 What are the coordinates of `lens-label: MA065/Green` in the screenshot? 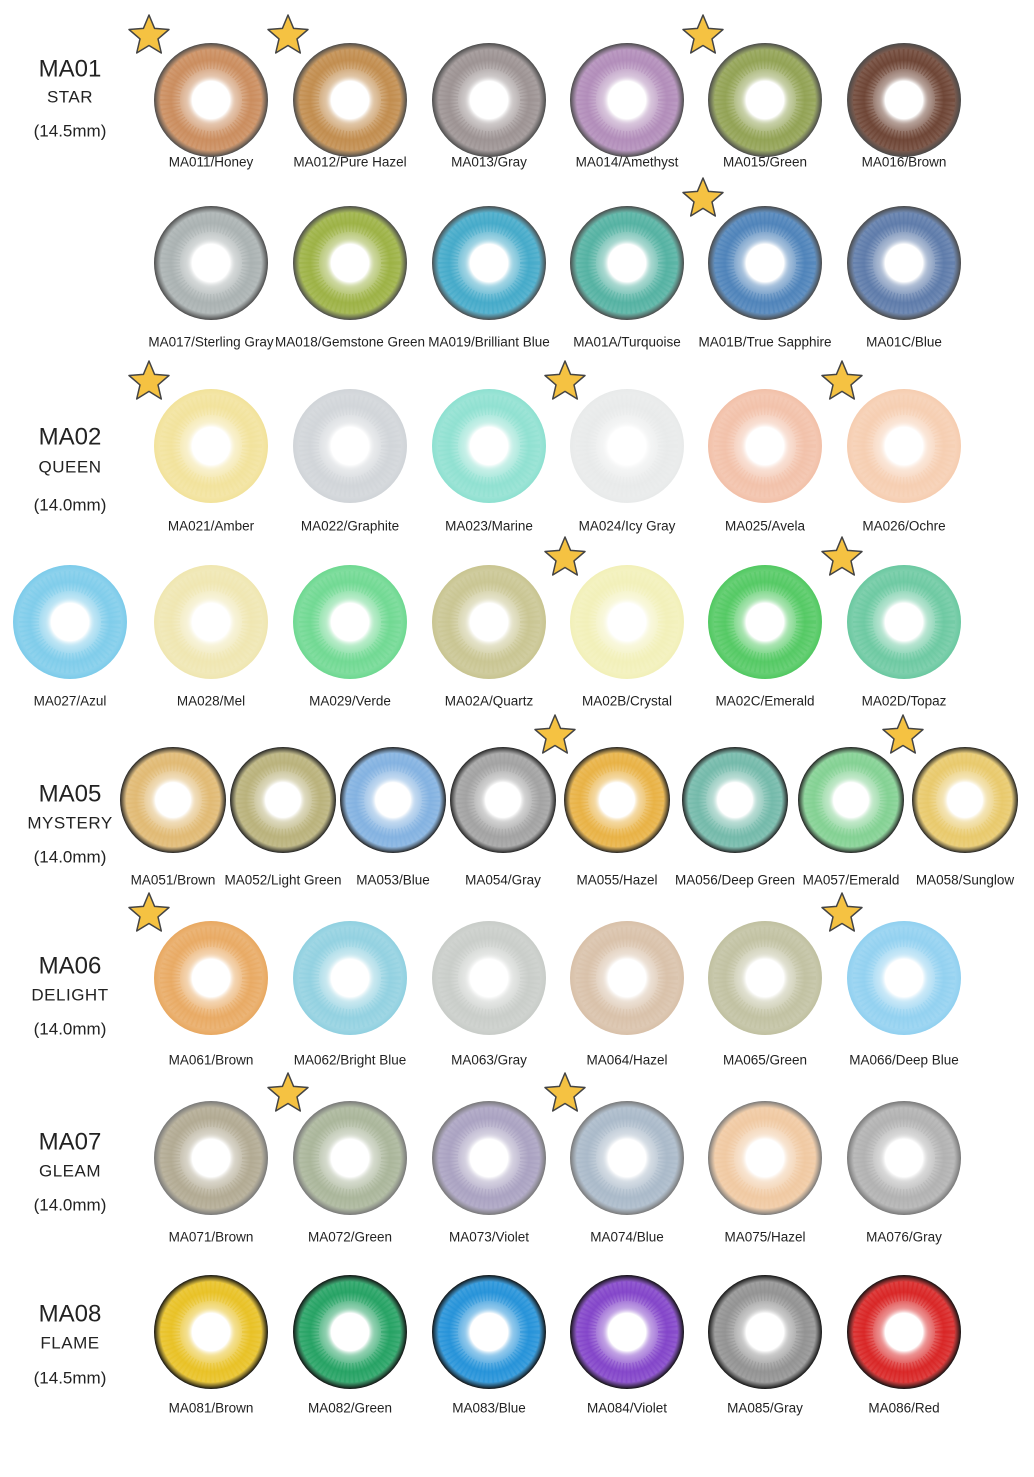 It's located at (765, 1060).